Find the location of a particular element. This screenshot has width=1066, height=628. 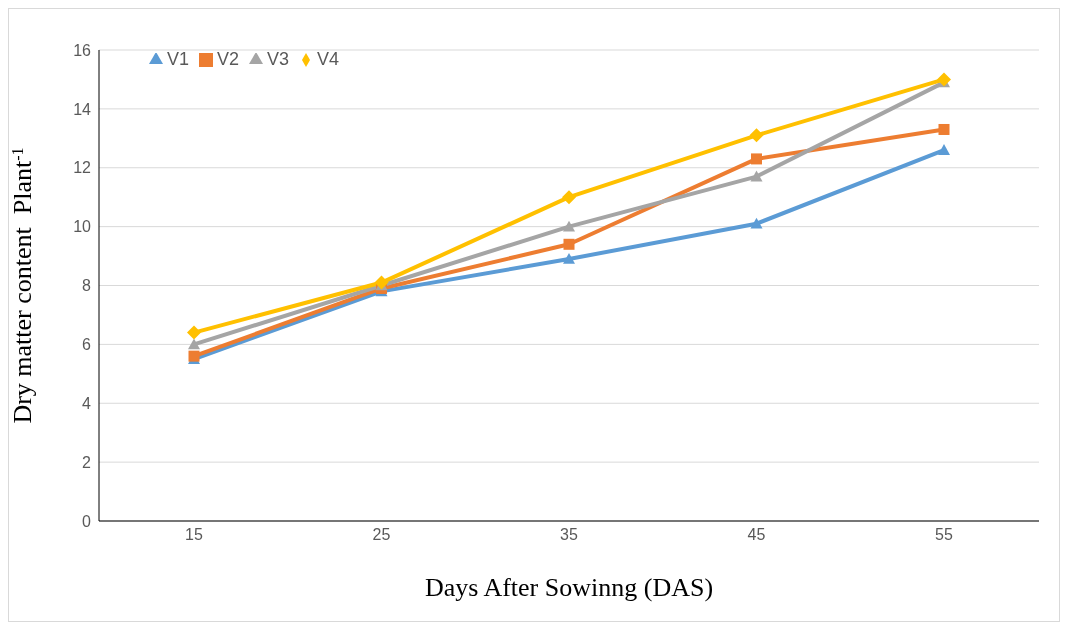

x-axis-title: Days After Sowinng (DAS) is located at coordinates (569, 587).